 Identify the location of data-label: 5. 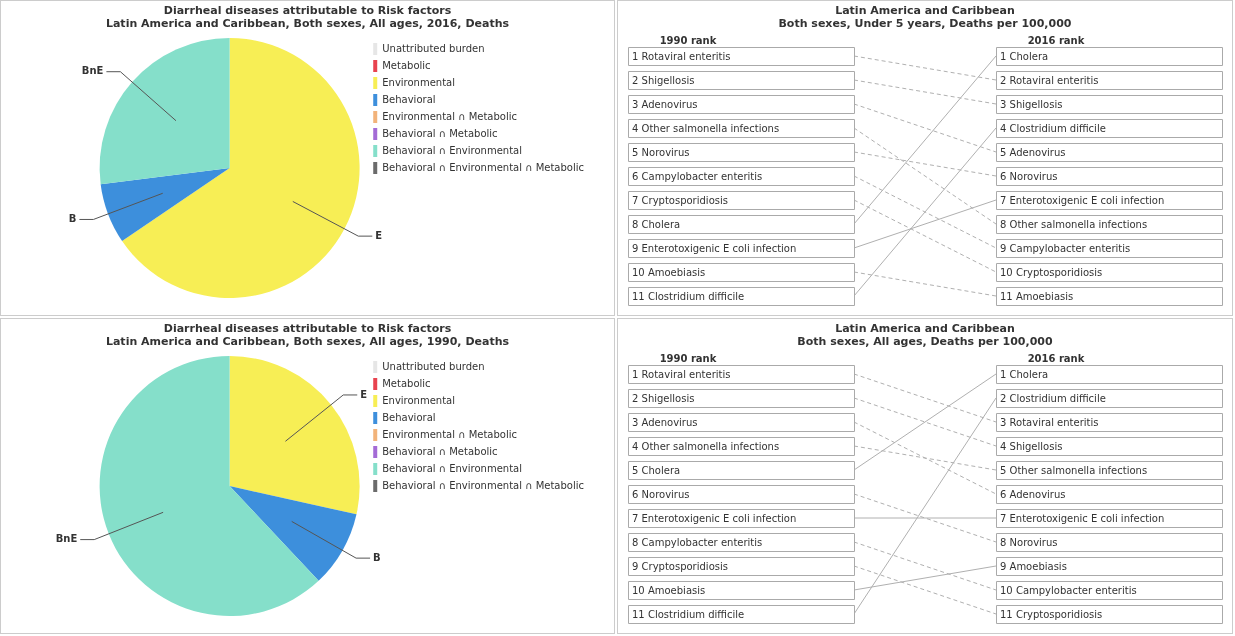
(1003, 470).